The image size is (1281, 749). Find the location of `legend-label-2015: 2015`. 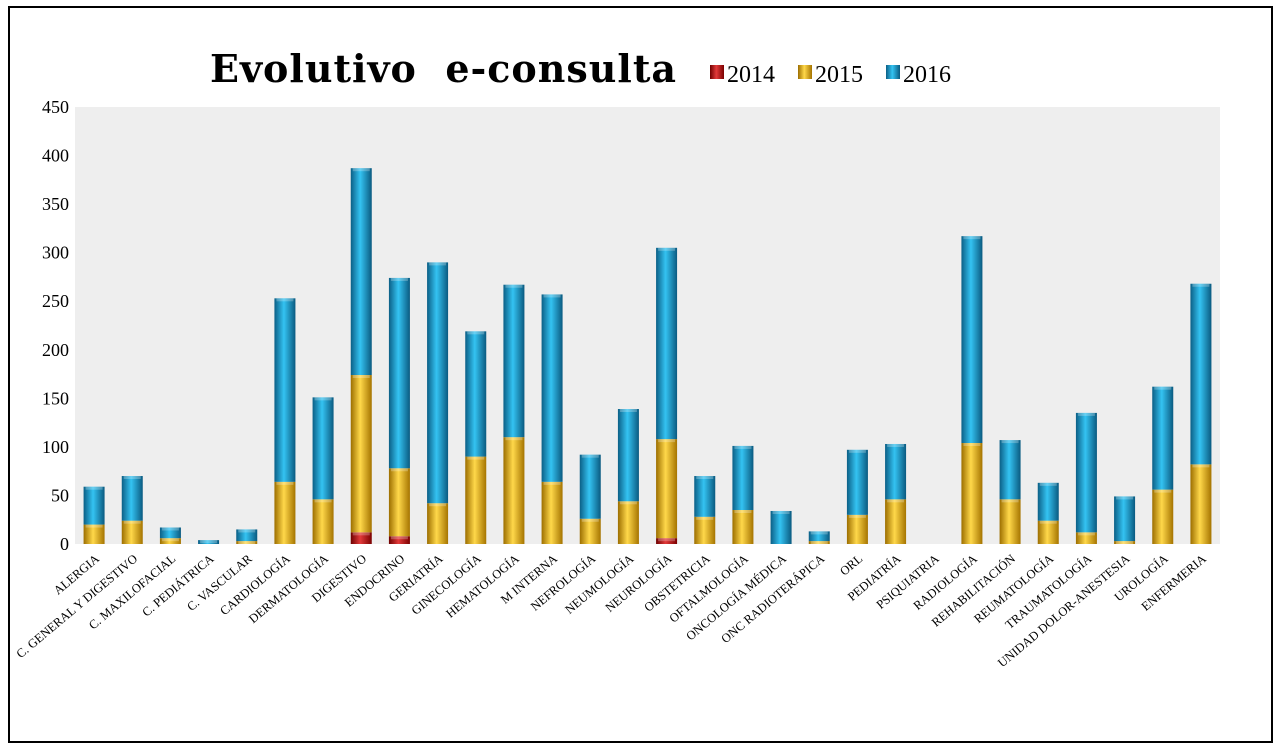

legend-label-2015: 2015 is located at coordinates (839, 75).